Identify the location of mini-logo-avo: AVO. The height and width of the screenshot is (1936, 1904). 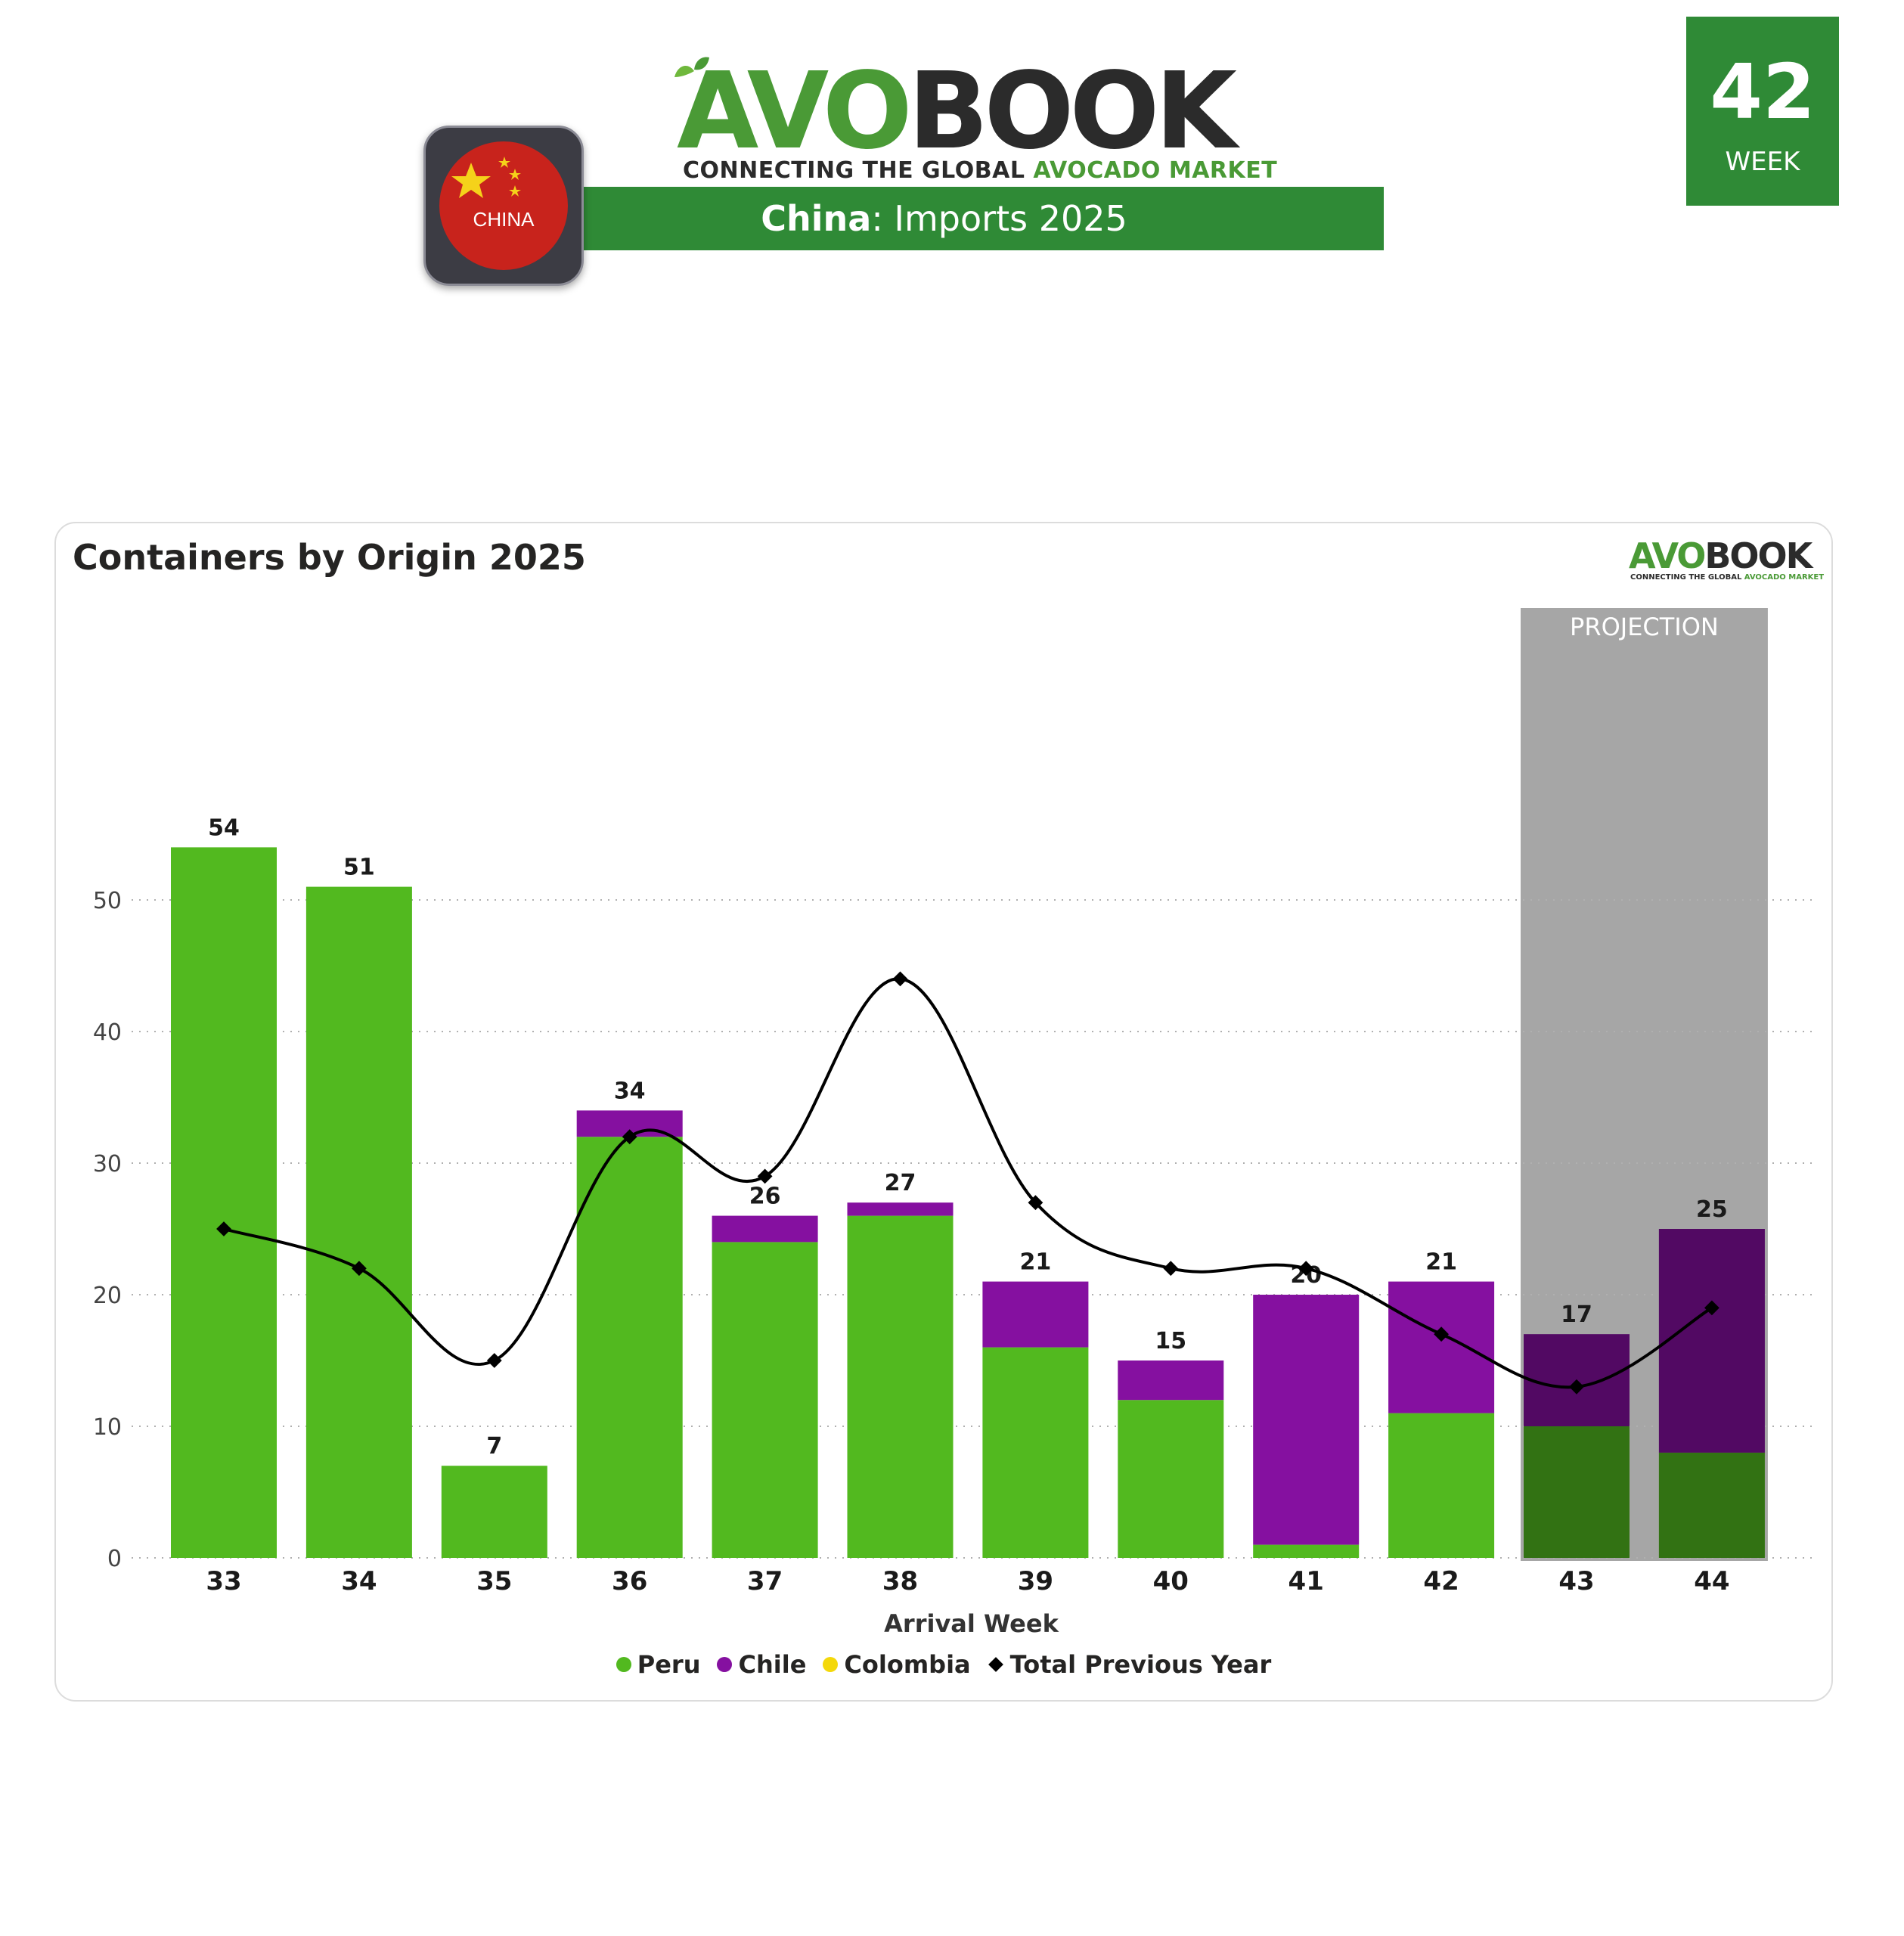
(1667, 555).